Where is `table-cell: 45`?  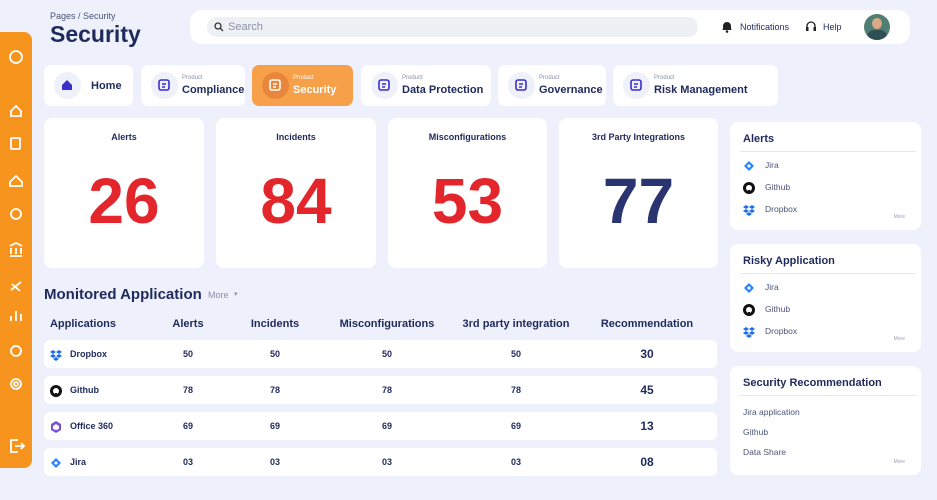 table-cell: 45 is located at coordinates (647, 390).